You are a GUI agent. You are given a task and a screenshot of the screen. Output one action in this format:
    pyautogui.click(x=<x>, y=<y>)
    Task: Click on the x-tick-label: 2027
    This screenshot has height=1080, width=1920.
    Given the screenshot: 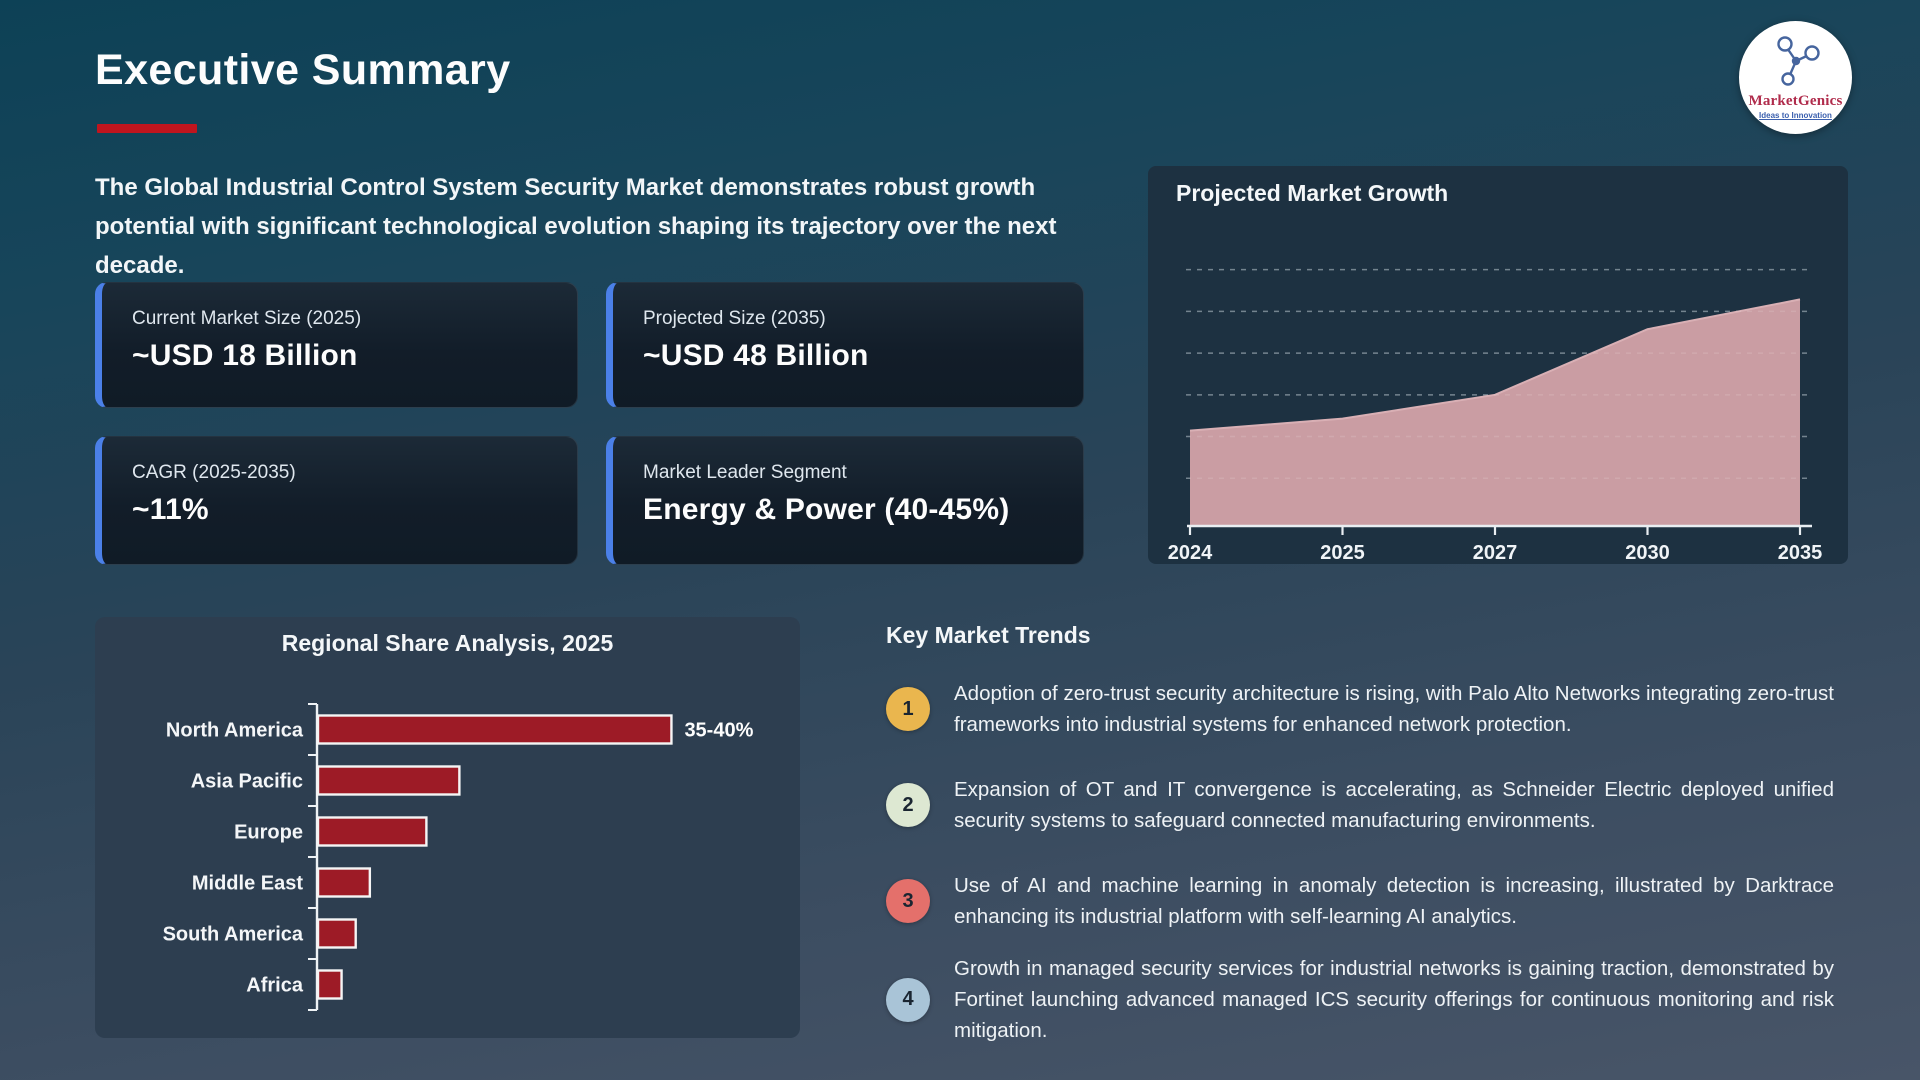 What is the action you would take?
    pyautogui.click(x=1495, y=553)
    